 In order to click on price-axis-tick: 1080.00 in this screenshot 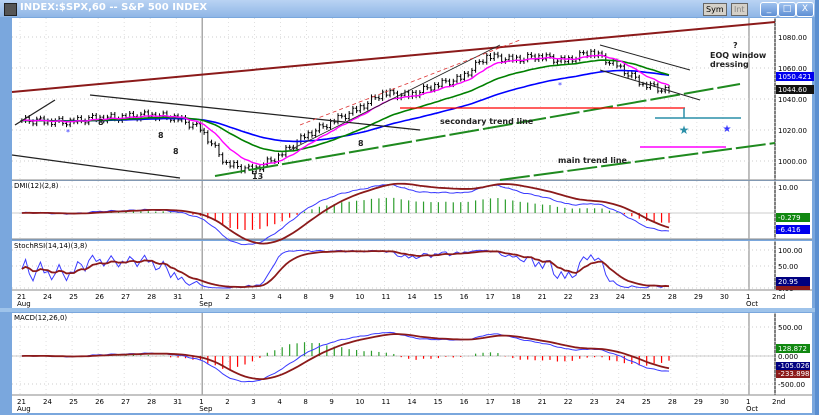, I will do `click(792, 38)`.